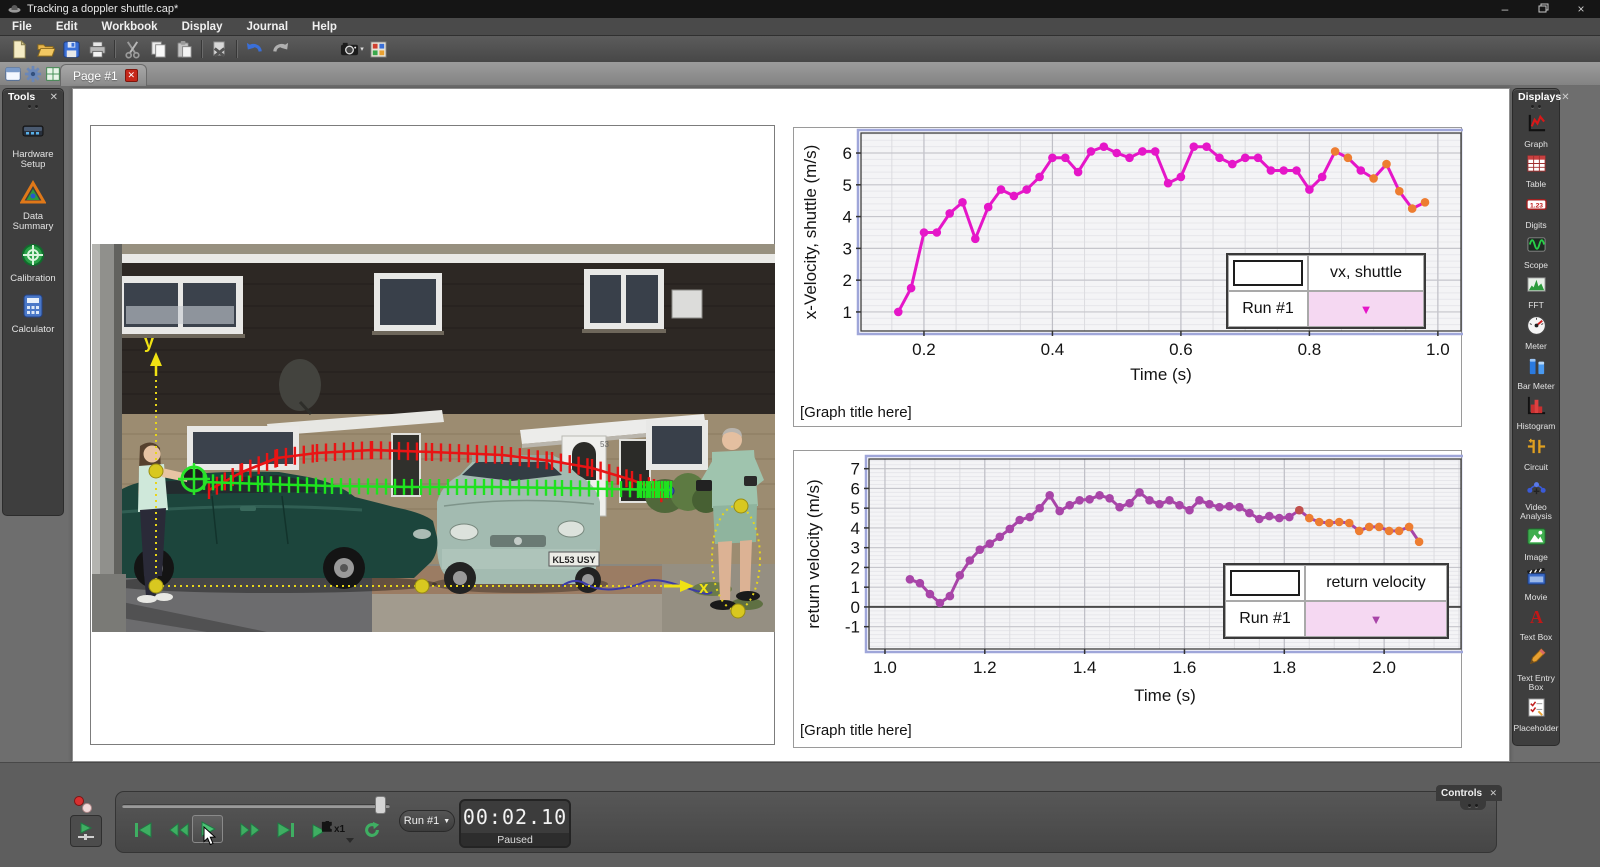 Image resolution: width=1600 pixels, height=867 pixels. Describe the element at coordinates (855, 528) in the screenshot. I see `y-tick-label: 4` at that location.